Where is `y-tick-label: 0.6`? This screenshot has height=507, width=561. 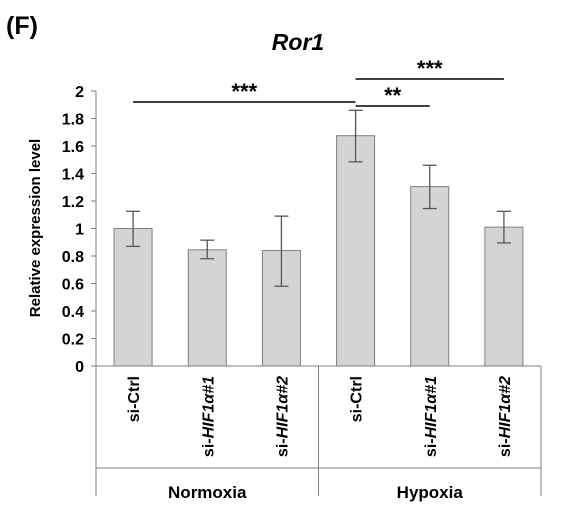
y-tick-label: 0.6 is located at coordinates (73, 285).